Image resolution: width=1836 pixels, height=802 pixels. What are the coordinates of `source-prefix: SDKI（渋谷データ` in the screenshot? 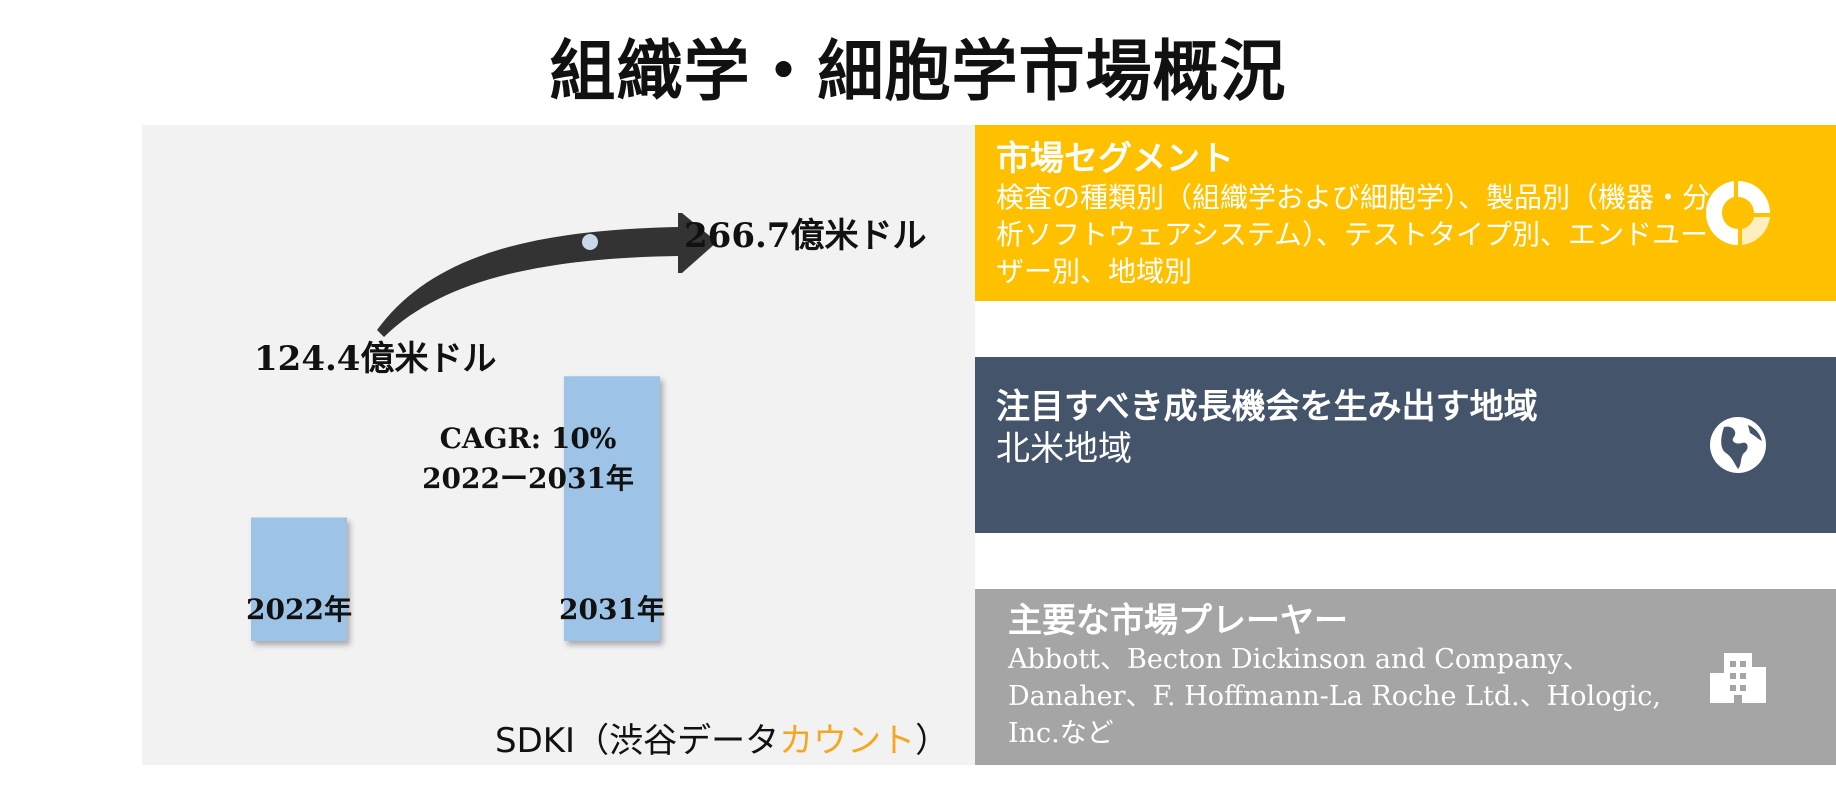 It's located at (637, 741).